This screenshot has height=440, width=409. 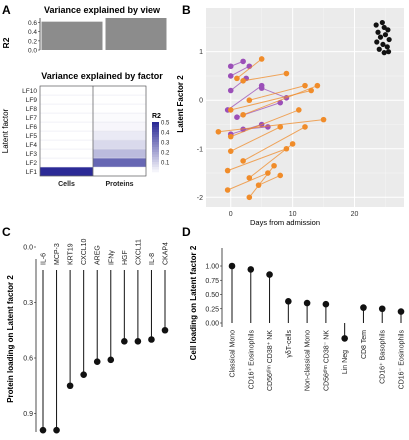 What do you see at coordinates (6, 232) in the screenshot?
I see `panel-label-c: C` at bounding box center [6, 232].